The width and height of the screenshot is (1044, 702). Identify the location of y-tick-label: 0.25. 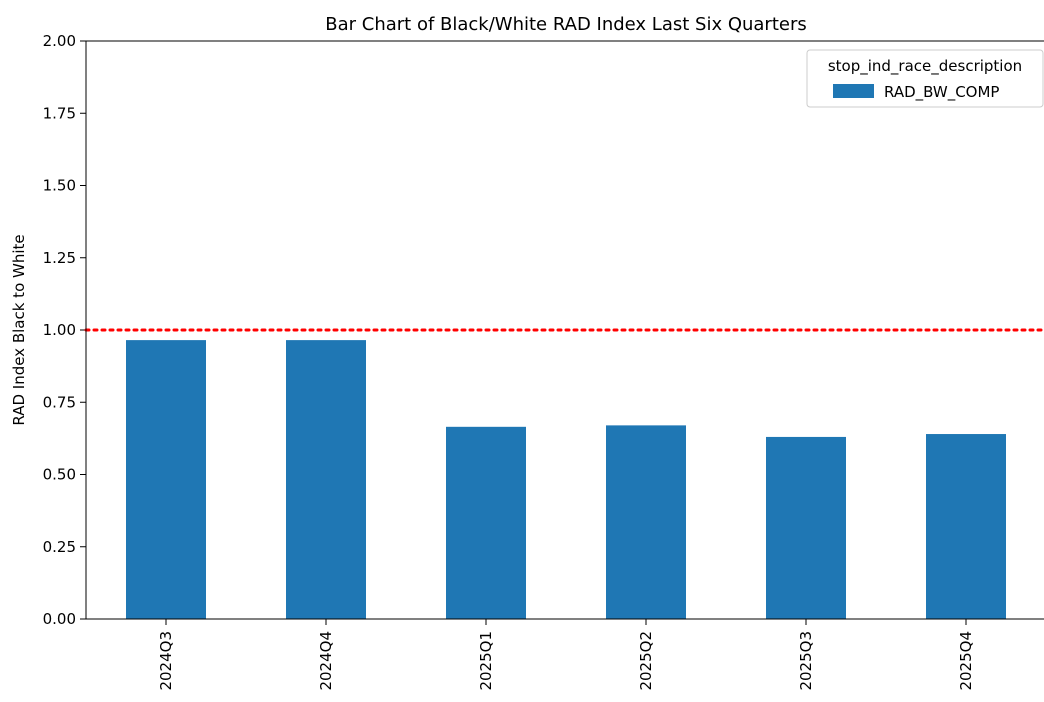
(59, 547).